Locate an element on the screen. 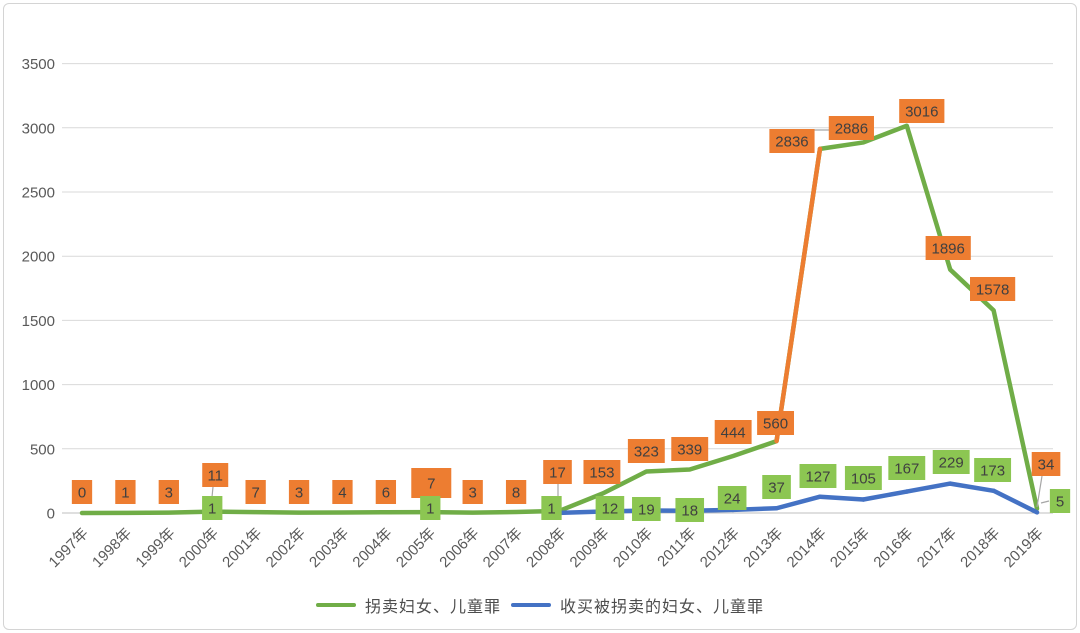 This screenshot has width=1080, height=633. x-tick-label-2011年: 2011年 is located at coordinates (676, 547).